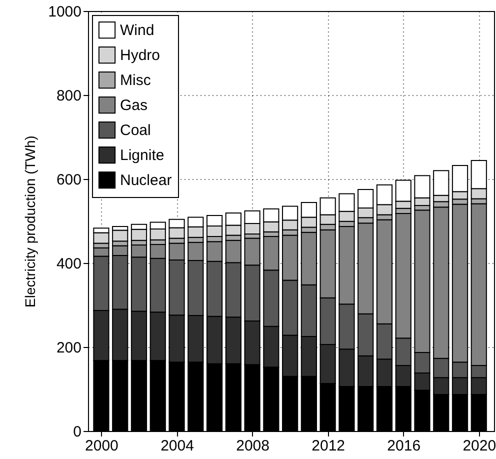 The image size is (496, 459). Describe the element at coordinates (140, 55) in the screenshot. I see `legend-label: Hydro` at that location.